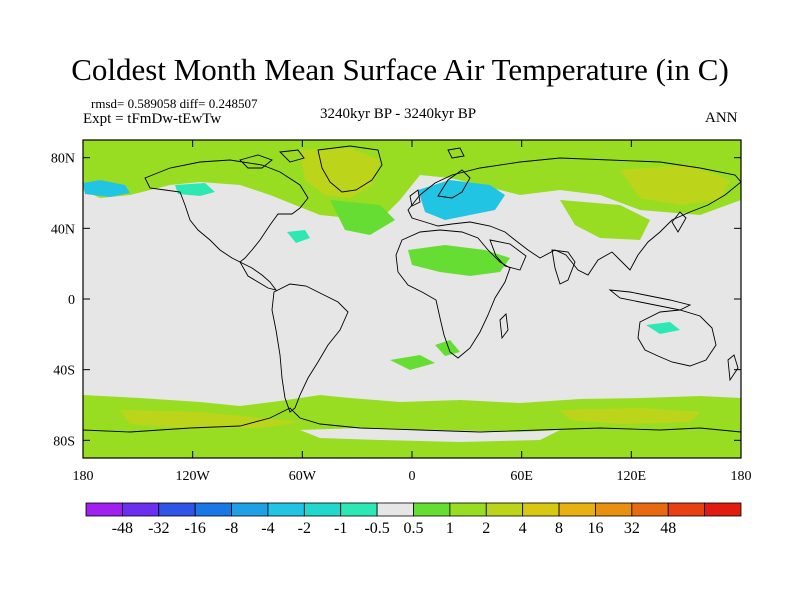 The width and height of the screenshot is (800, 600). What do you see at coordinates (456, 153) in the screenshot?
I see `svalbard-coastline` at bounding box center [456, 153].